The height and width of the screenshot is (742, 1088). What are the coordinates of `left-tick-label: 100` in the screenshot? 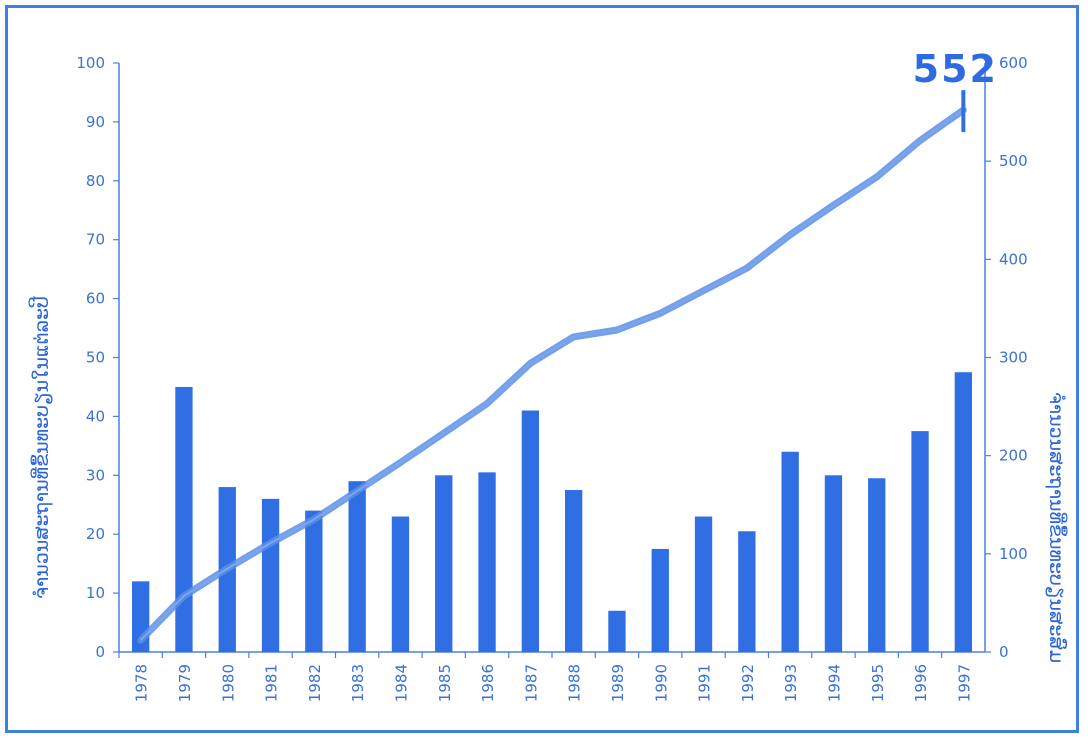 It's located at (90, 63).